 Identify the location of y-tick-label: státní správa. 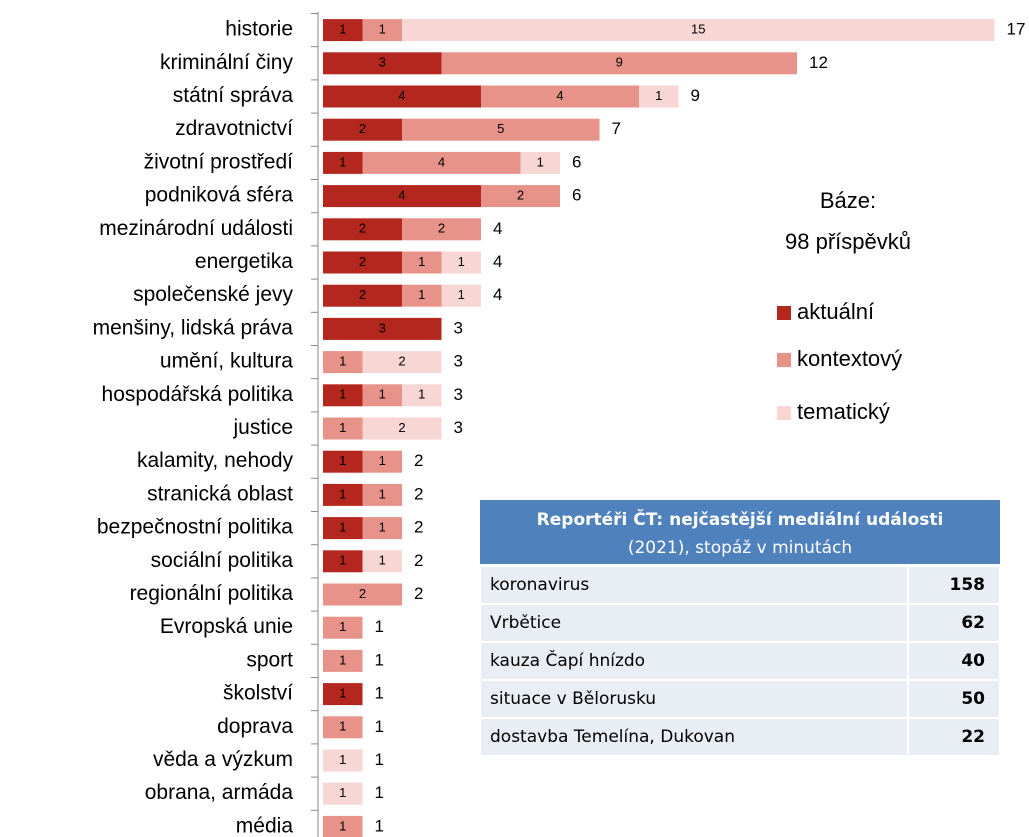
(233, 95).